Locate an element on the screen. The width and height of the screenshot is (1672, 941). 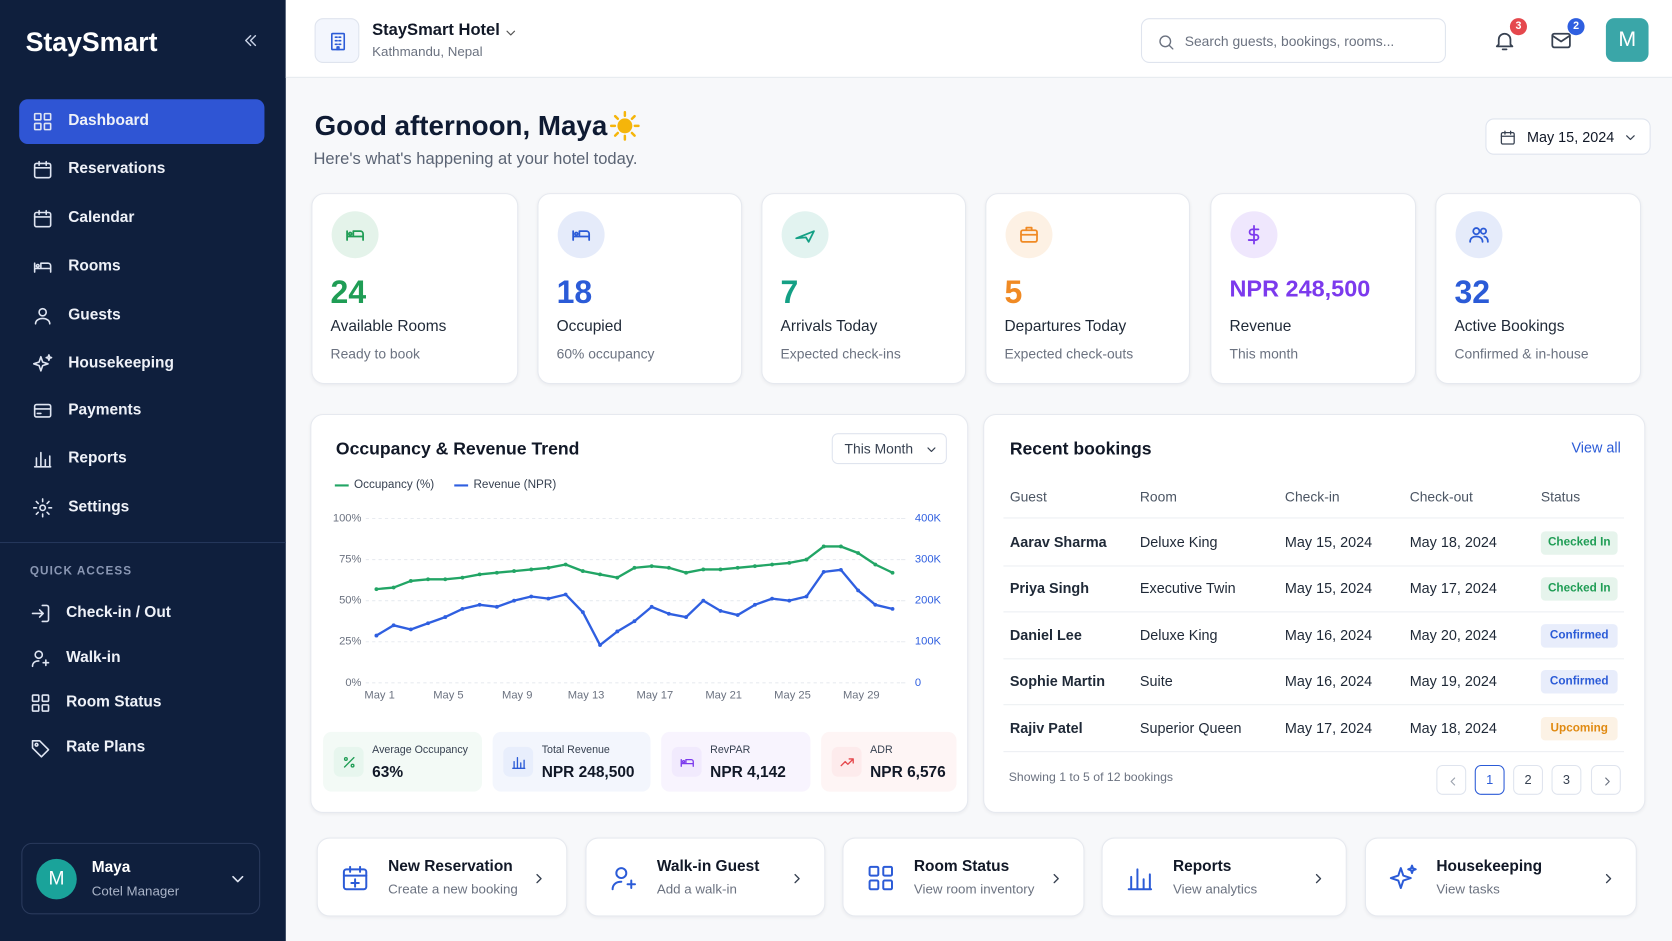
x-tick-label: May 25 is located at coordinates (792, 696).